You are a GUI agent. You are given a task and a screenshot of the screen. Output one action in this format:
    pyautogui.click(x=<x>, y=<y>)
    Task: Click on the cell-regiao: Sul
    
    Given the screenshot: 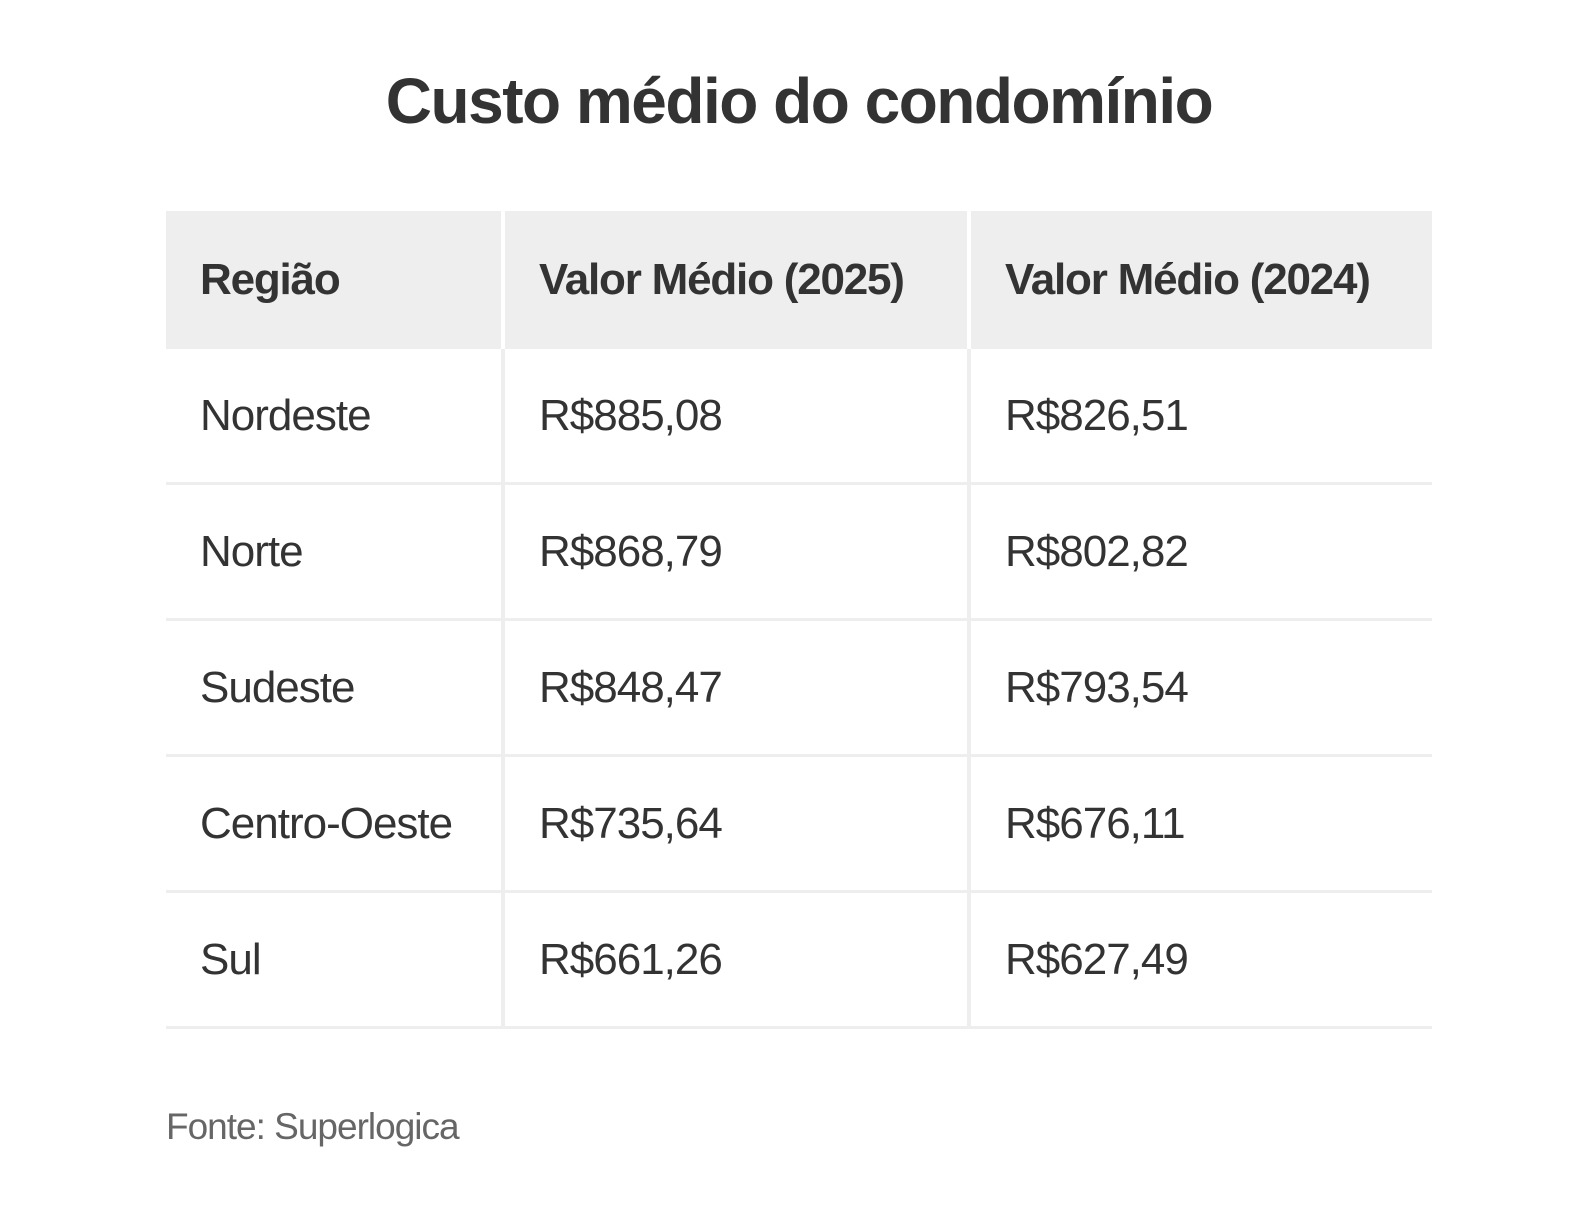 What is the action you would take?
    pyautogui.click(x=231, y=959)
    